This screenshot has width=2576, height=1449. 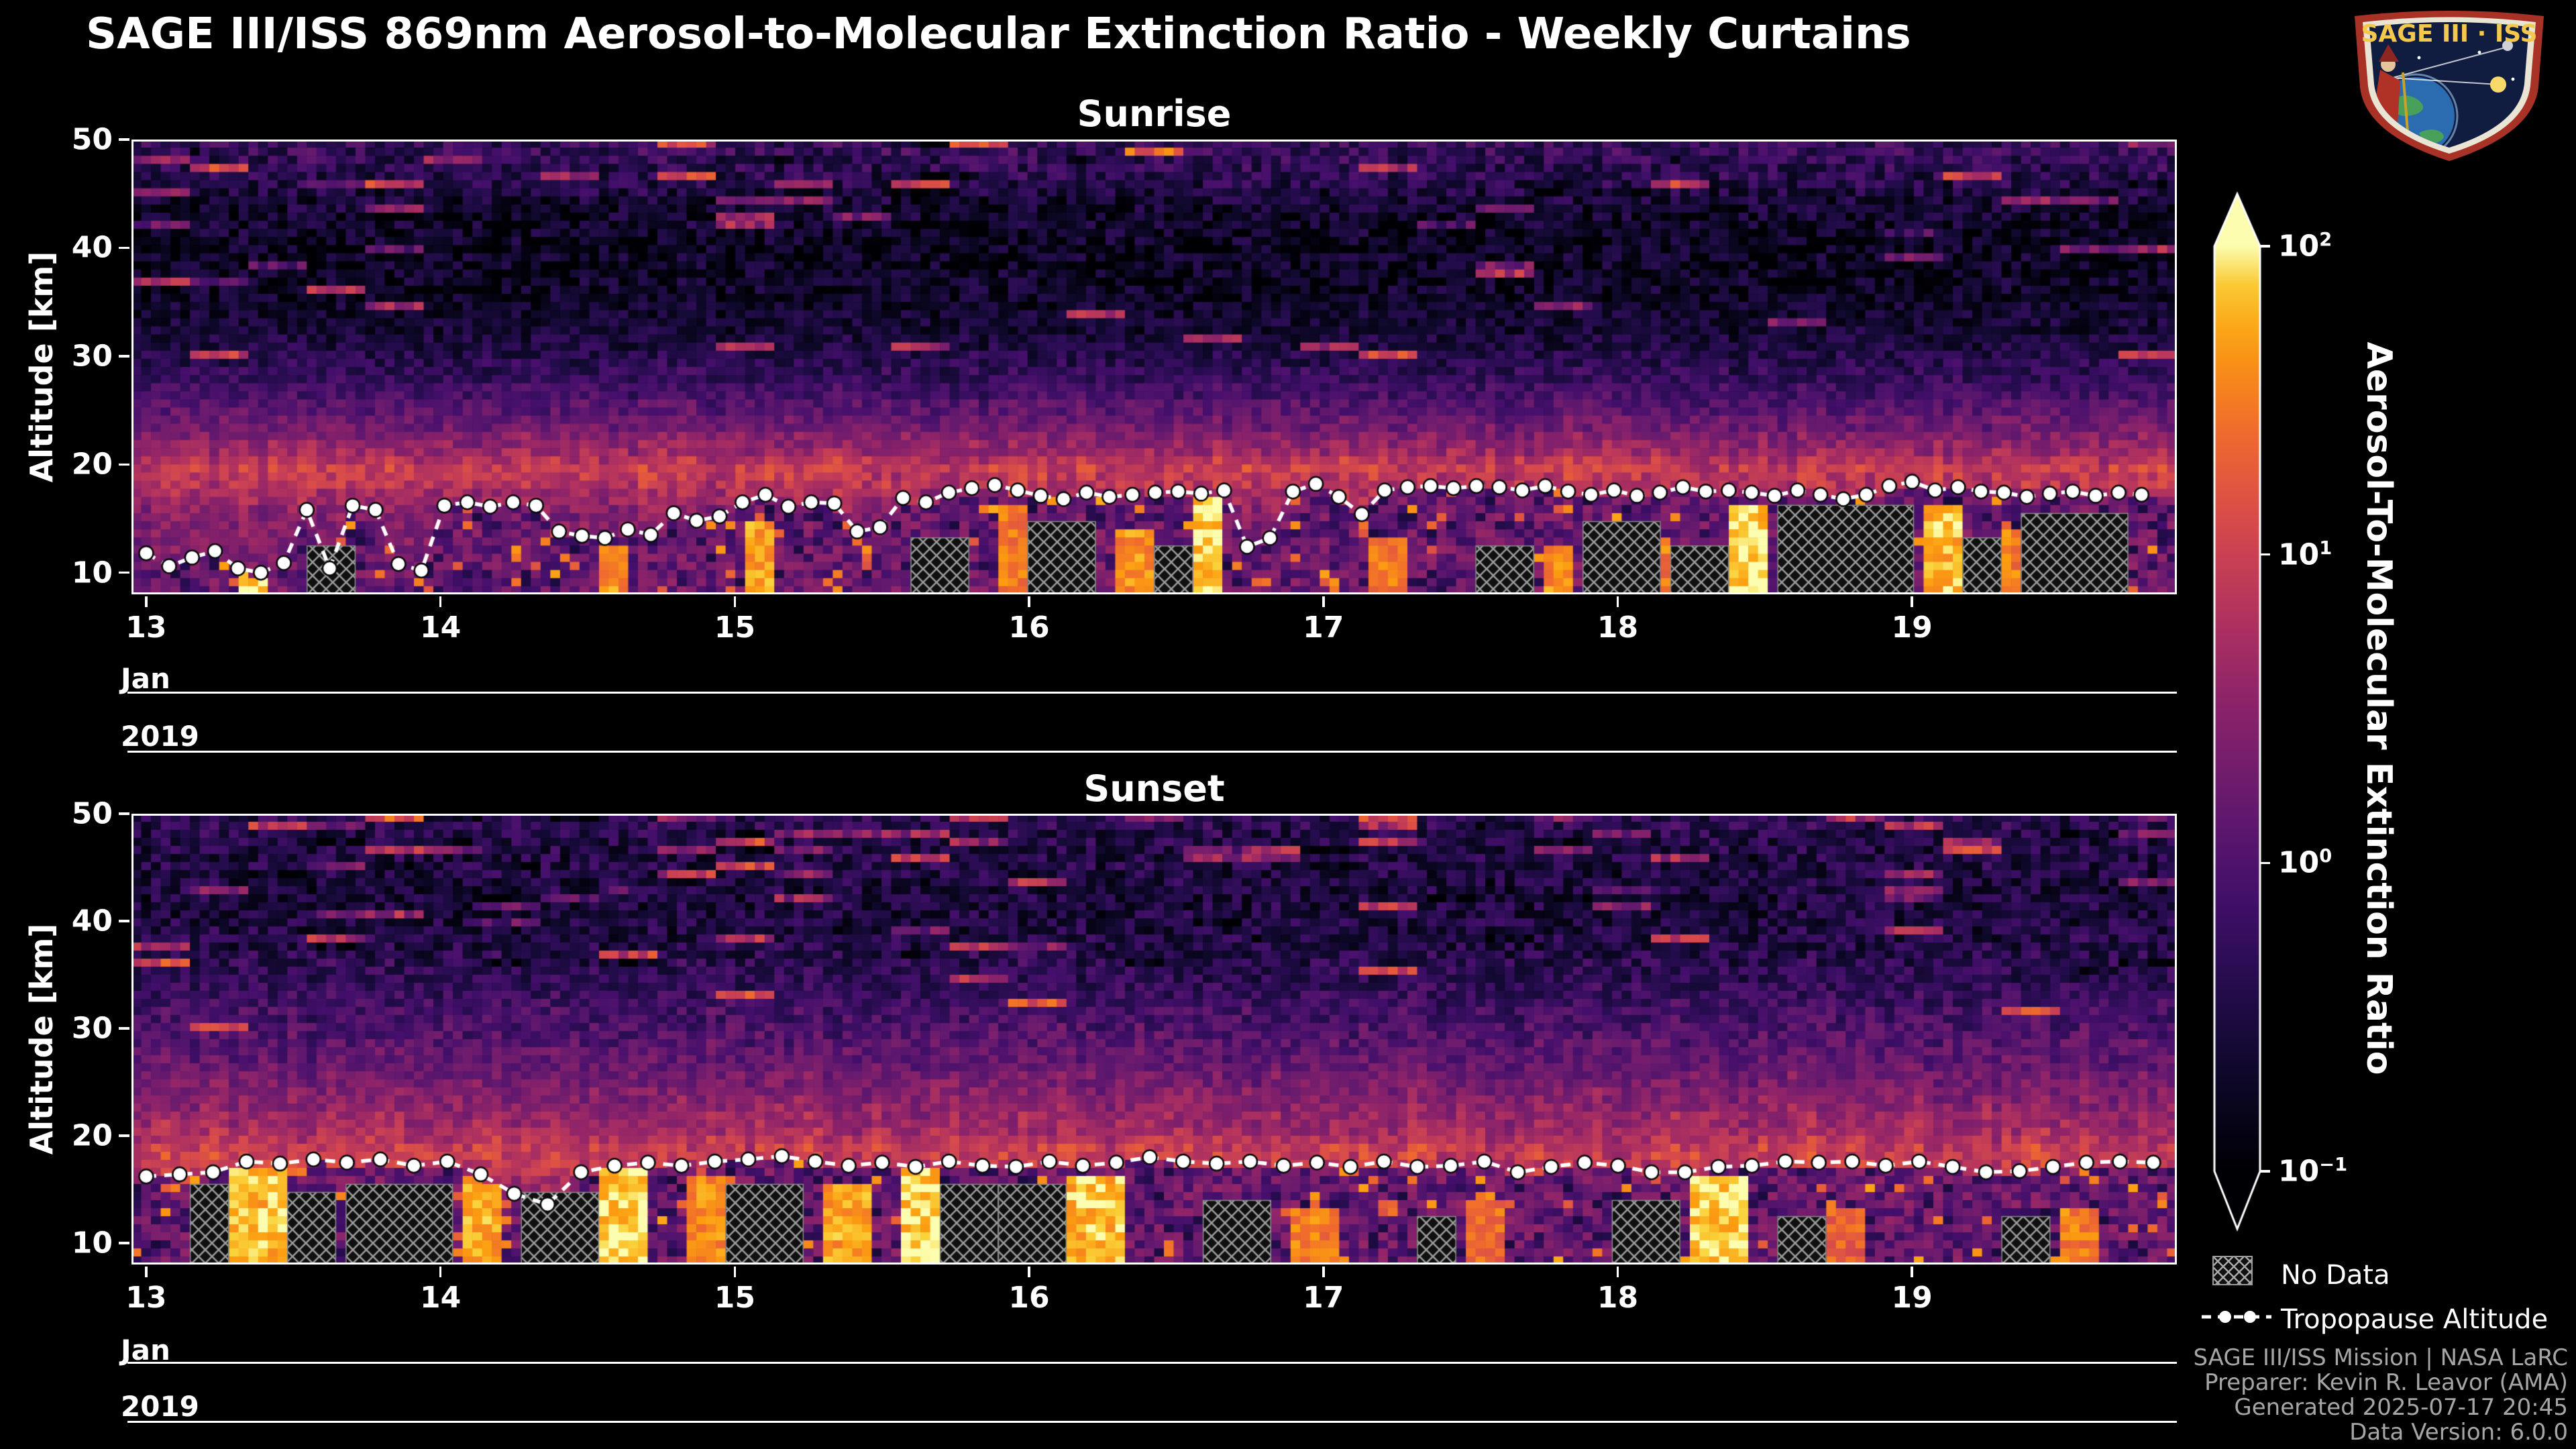 What do you see at coordinates (2449, 86) in the screenshot?
I see `mission-patch-logo: SAGE III · ISS` at bounding box center [2449, 86].